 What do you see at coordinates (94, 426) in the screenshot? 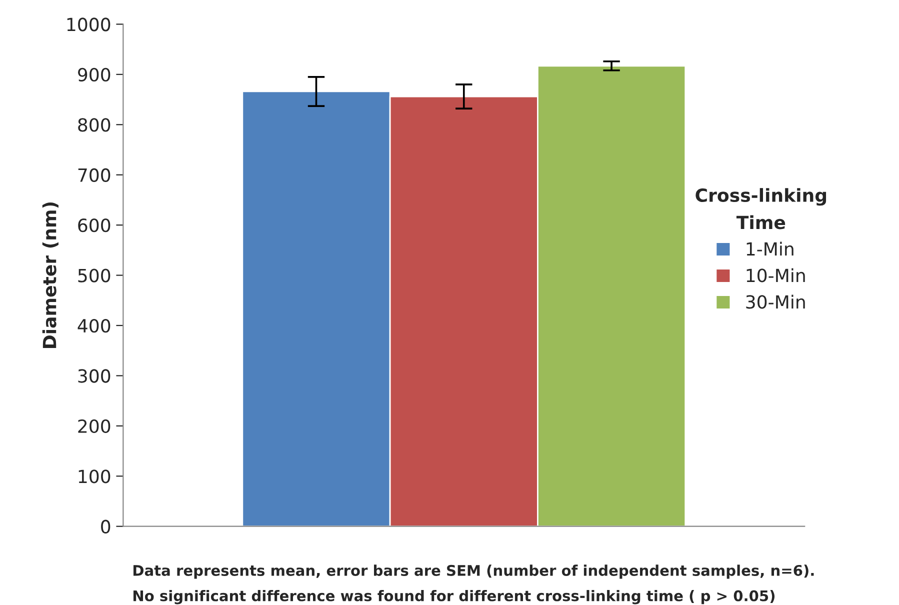
I see `y-tick-label: 200` at bounding box center [94, 426].